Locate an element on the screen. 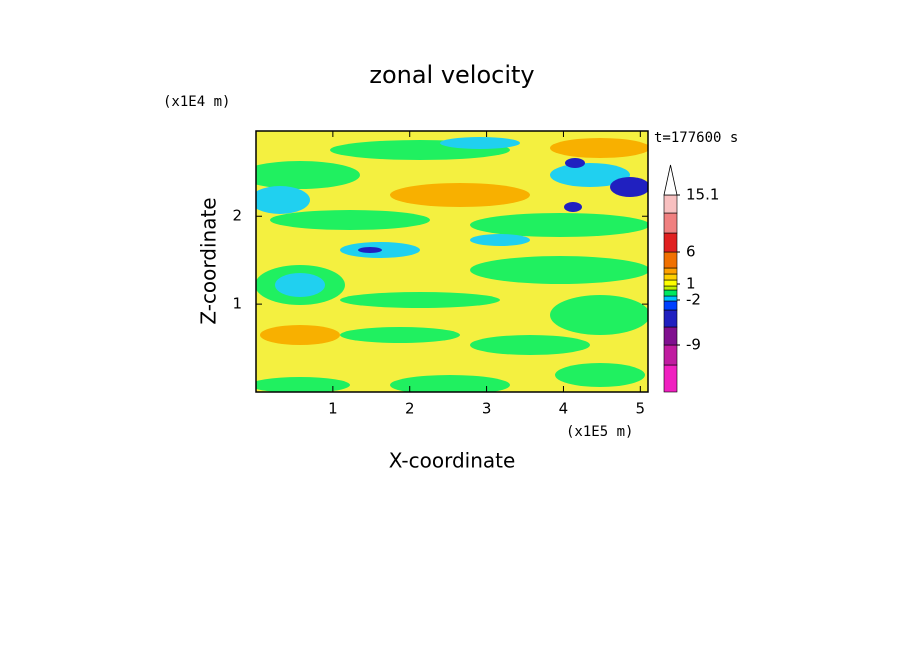 The image size is (904, 658). x-axis-label: X-coordinate is located at coordinates (452, 461).